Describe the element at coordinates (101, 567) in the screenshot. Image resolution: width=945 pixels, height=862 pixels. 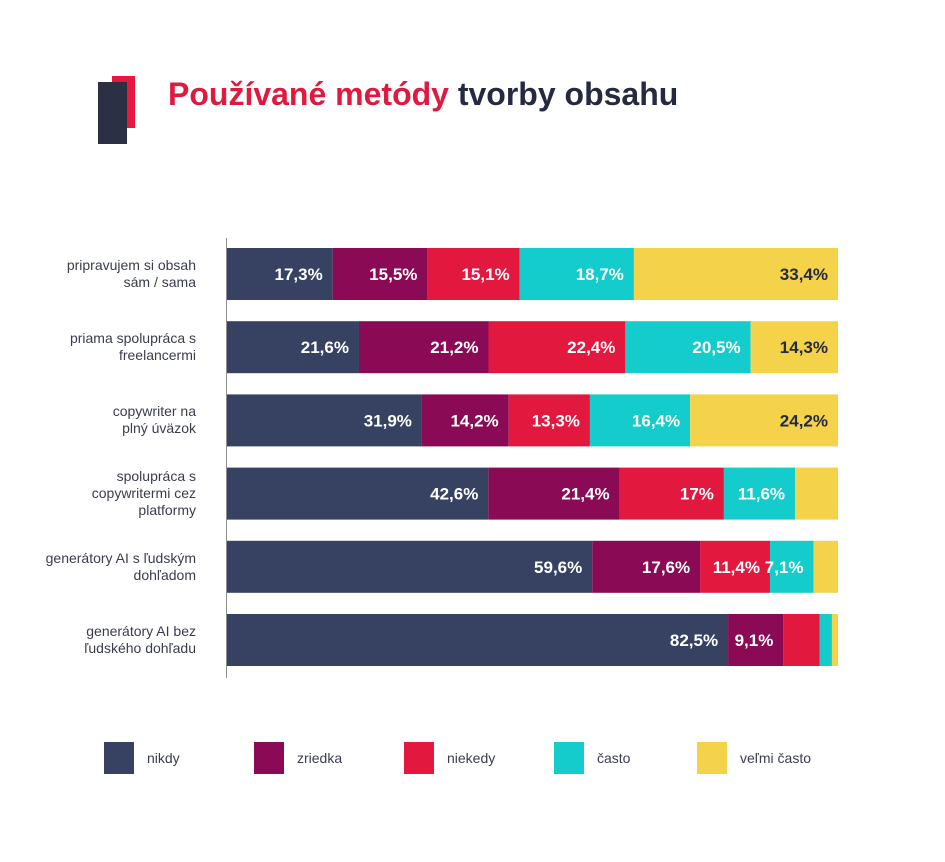
I see `category-label: generátory AI s ľudským dohľadom` at that location.